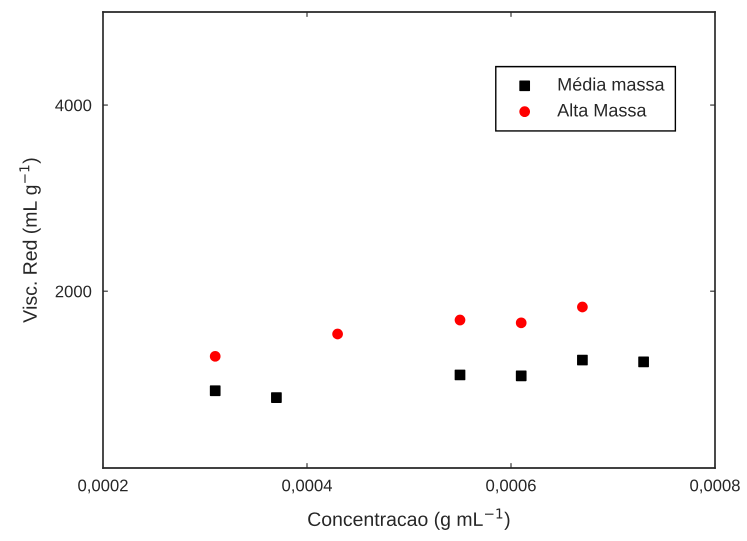  I want to click on x-tick-label: 0,0008, so click(715, 487).